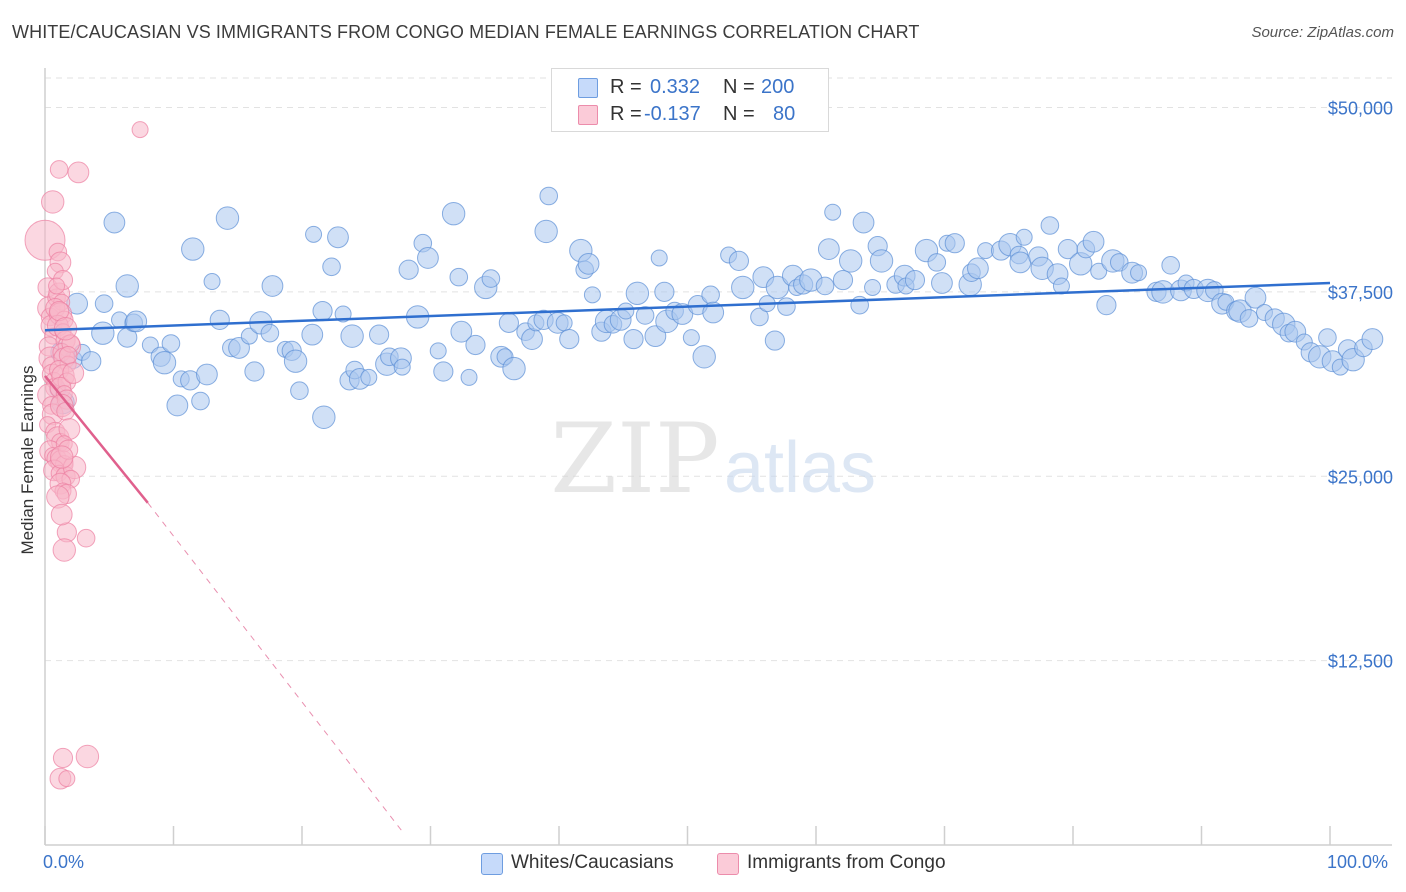  What do you see at coordinates (784, 114) in the screenshot?
I see `legend-n-value: 80` at bounding box center [784, 114].